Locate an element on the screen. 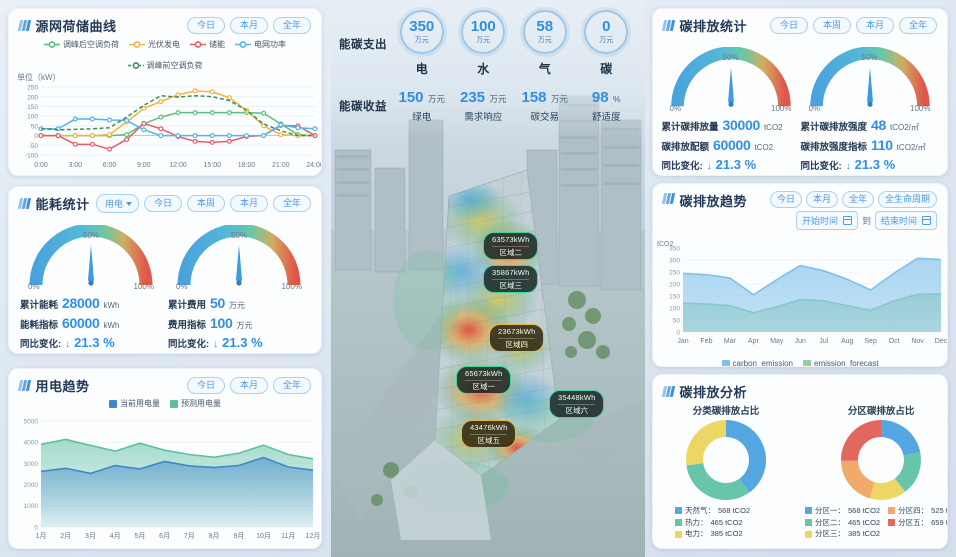 The image size is (956, 557). power-trend-header: 用电趋势 今日 本月 全年 is located at coordinates (165, 383).